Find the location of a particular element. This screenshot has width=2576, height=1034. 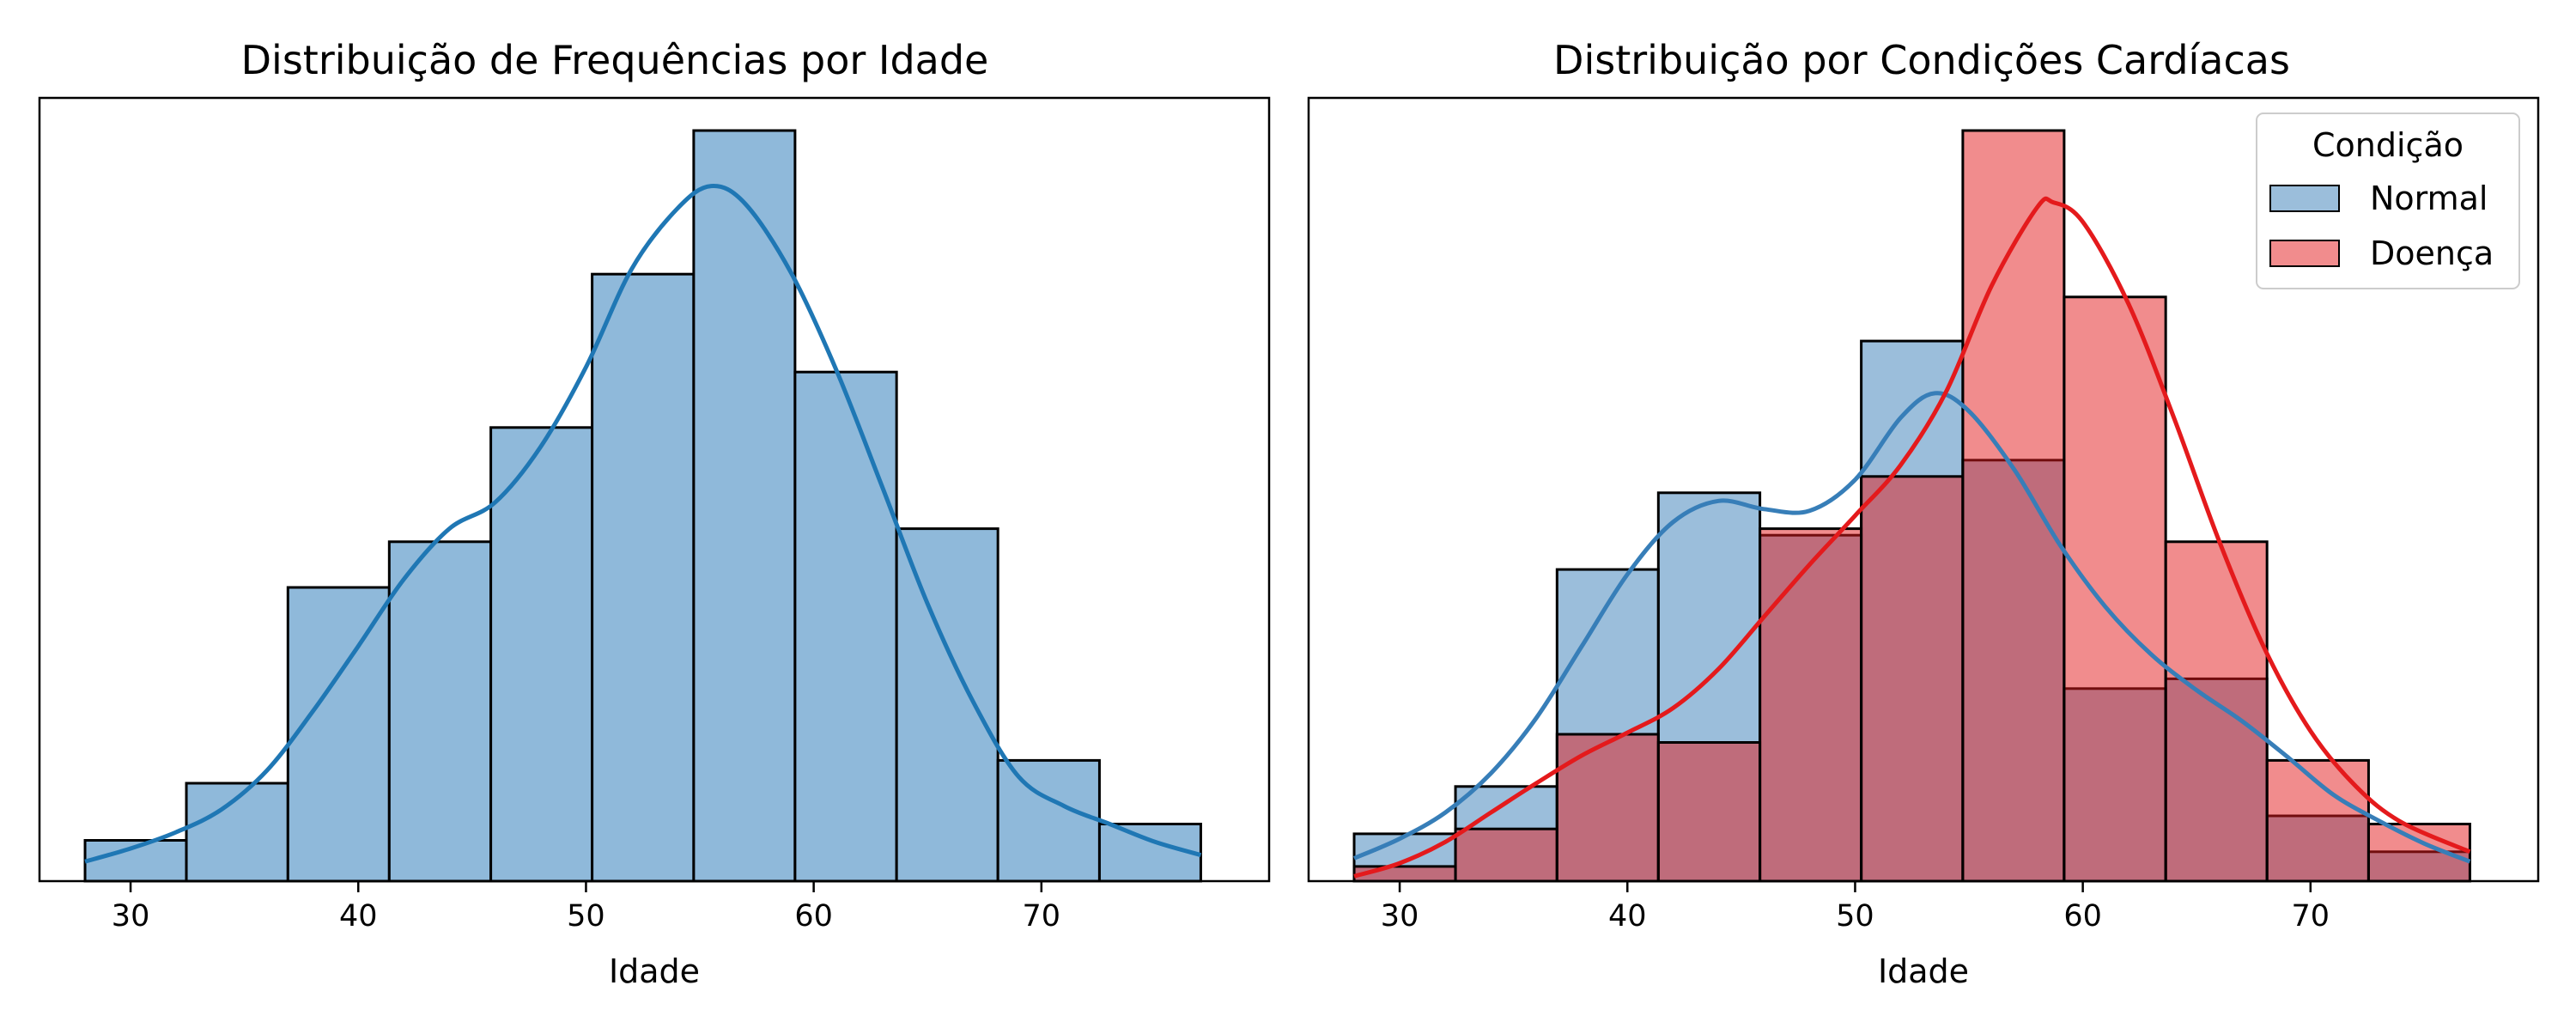

chart-title-age-distribution: Distribuição de Frequências por Idade is located at coordinates (615, 60).